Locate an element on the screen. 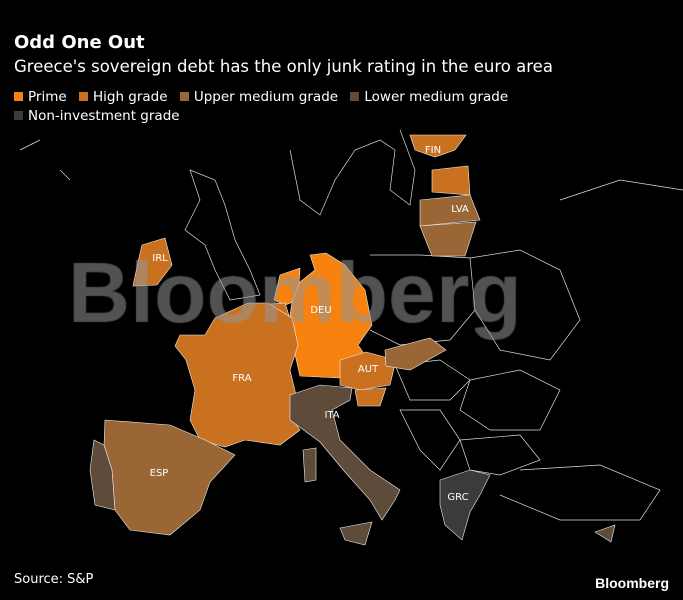 Image resolution: width=683 pixels, height=600 pixels. country-cyp is located at coordinates (605, 533).